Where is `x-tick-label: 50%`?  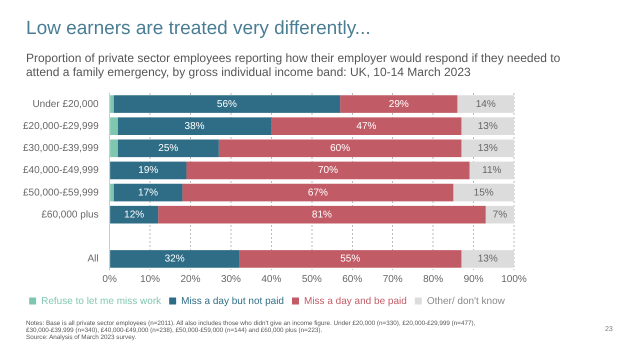 x-tick-label: 50% is located at coordinates (312, 279).